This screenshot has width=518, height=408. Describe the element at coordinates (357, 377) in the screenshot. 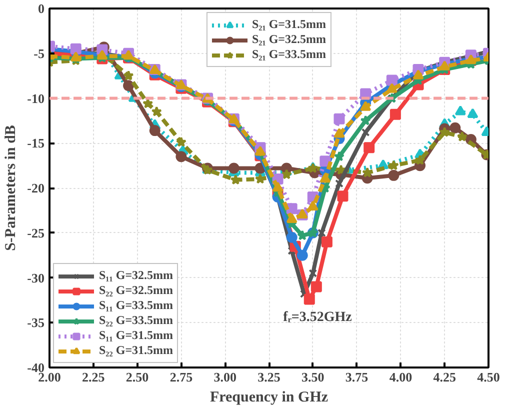

I see `x-tick-label: 3.75` at that location.